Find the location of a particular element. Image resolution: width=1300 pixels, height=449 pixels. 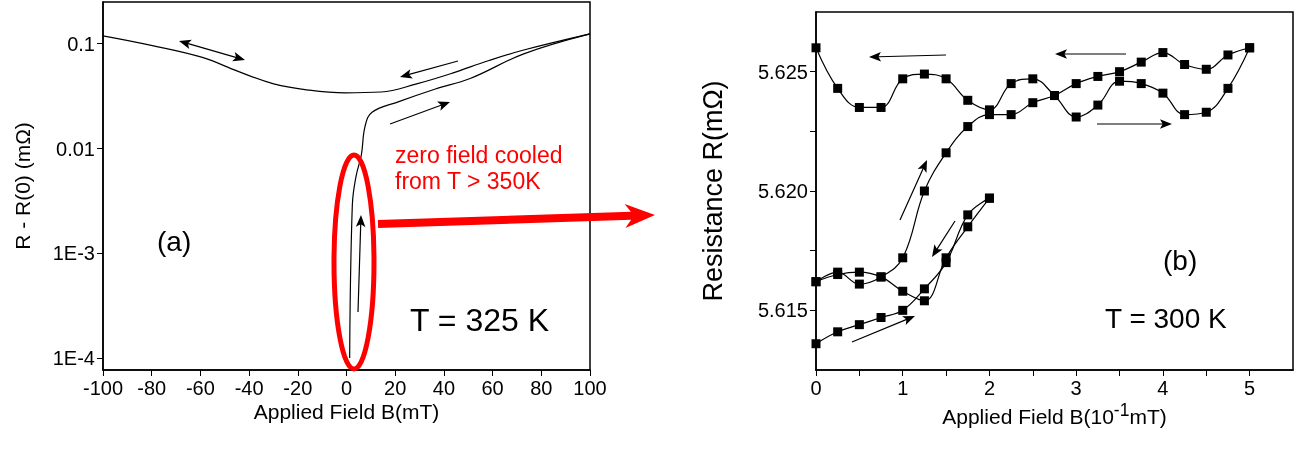

x-tick-label: 3 is located at coordinates (1076, 388).